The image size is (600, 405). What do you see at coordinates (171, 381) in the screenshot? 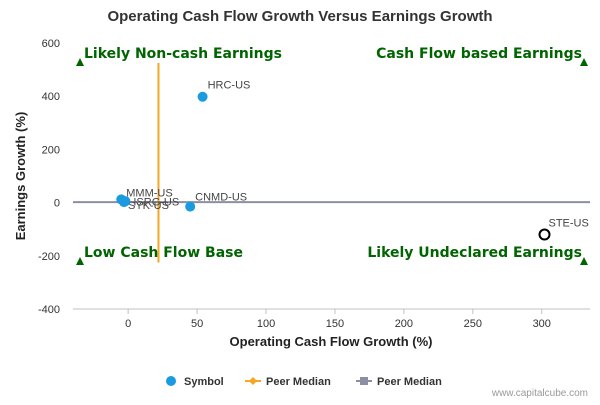
I see `legend-symbol-marker` at bounding box center [171, 381].